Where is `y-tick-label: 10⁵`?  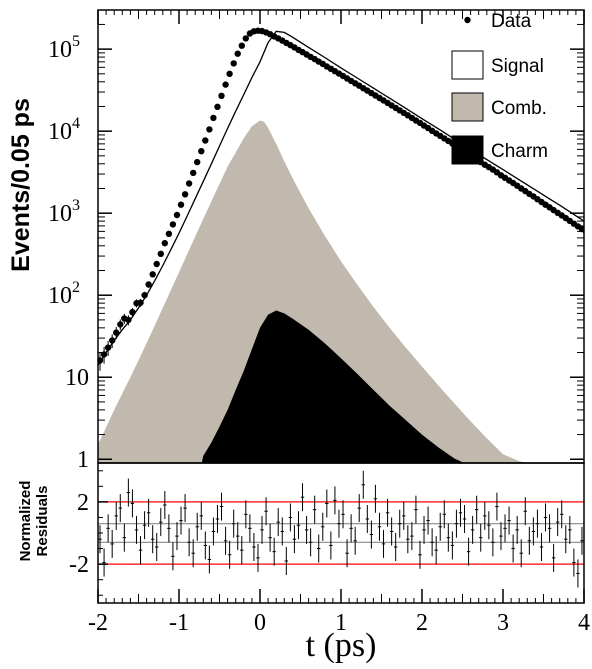
y-tick-label: 10⁵ is located at coordinates (64, 48).